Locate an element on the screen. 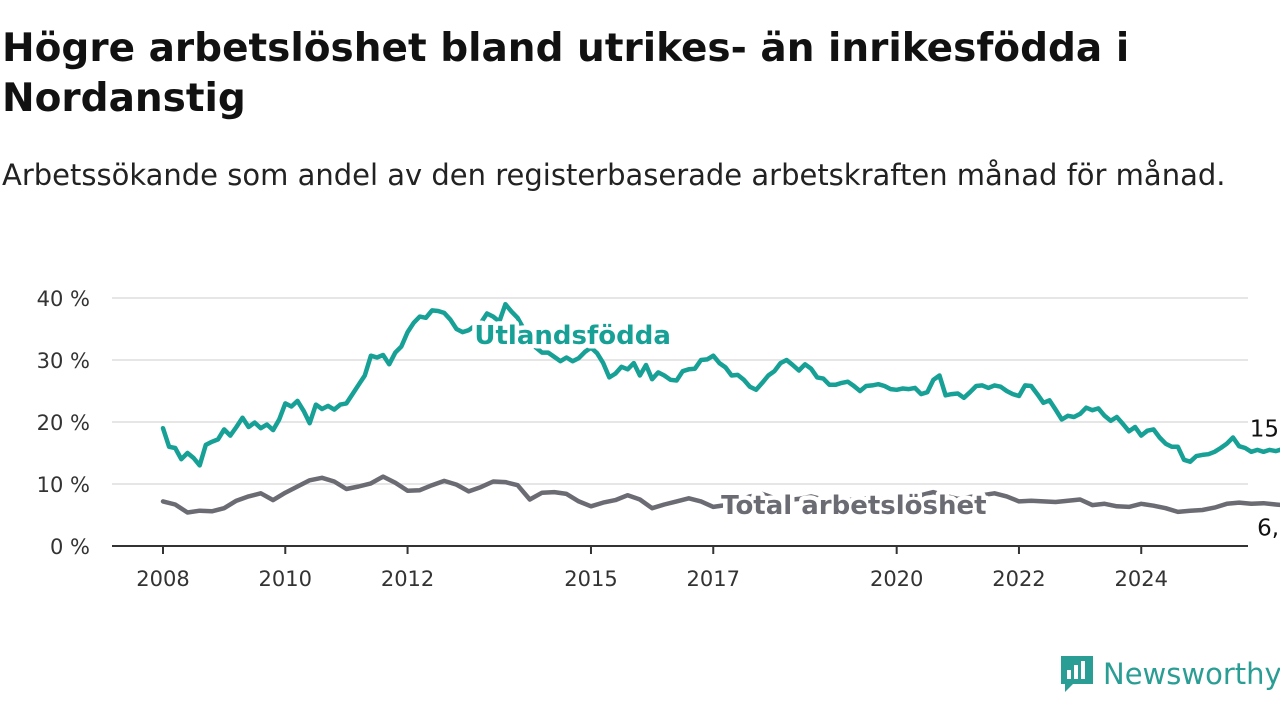 The image size is (1280, 720). series-name-label: Total arbetslöshet is located at coordinates (853, 506).